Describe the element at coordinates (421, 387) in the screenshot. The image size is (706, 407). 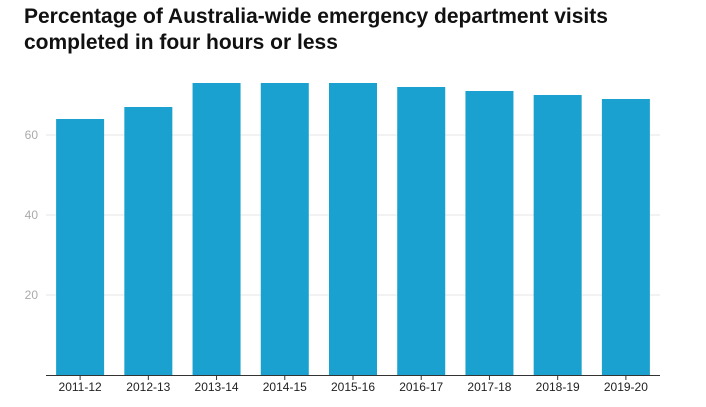
I see `x-tick-label: 2016-17` at that location.